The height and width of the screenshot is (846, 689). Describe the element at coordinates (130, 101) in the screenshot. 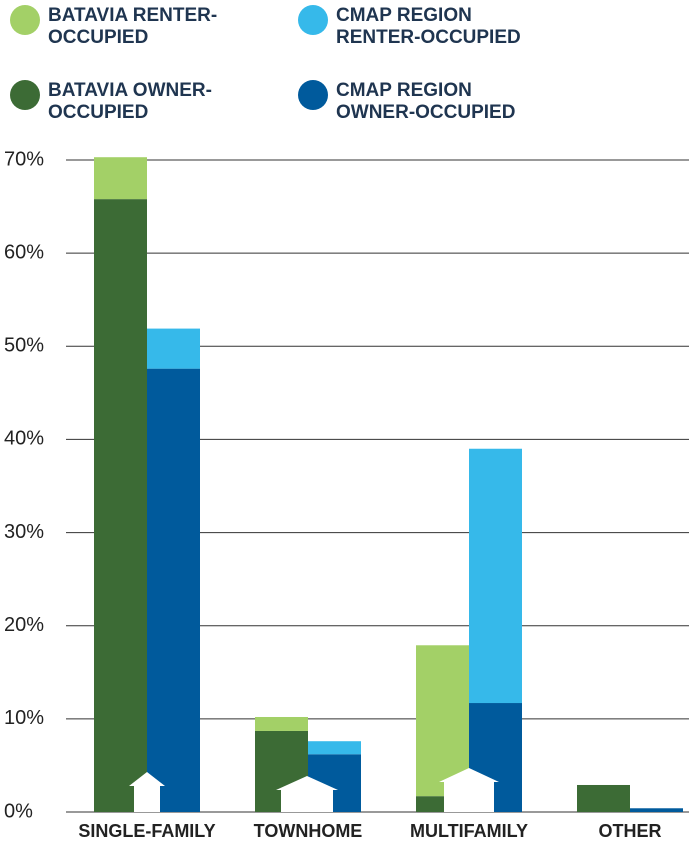

I see `legend-label: BATAVIA OWNER-OCCUPIED` at that location.